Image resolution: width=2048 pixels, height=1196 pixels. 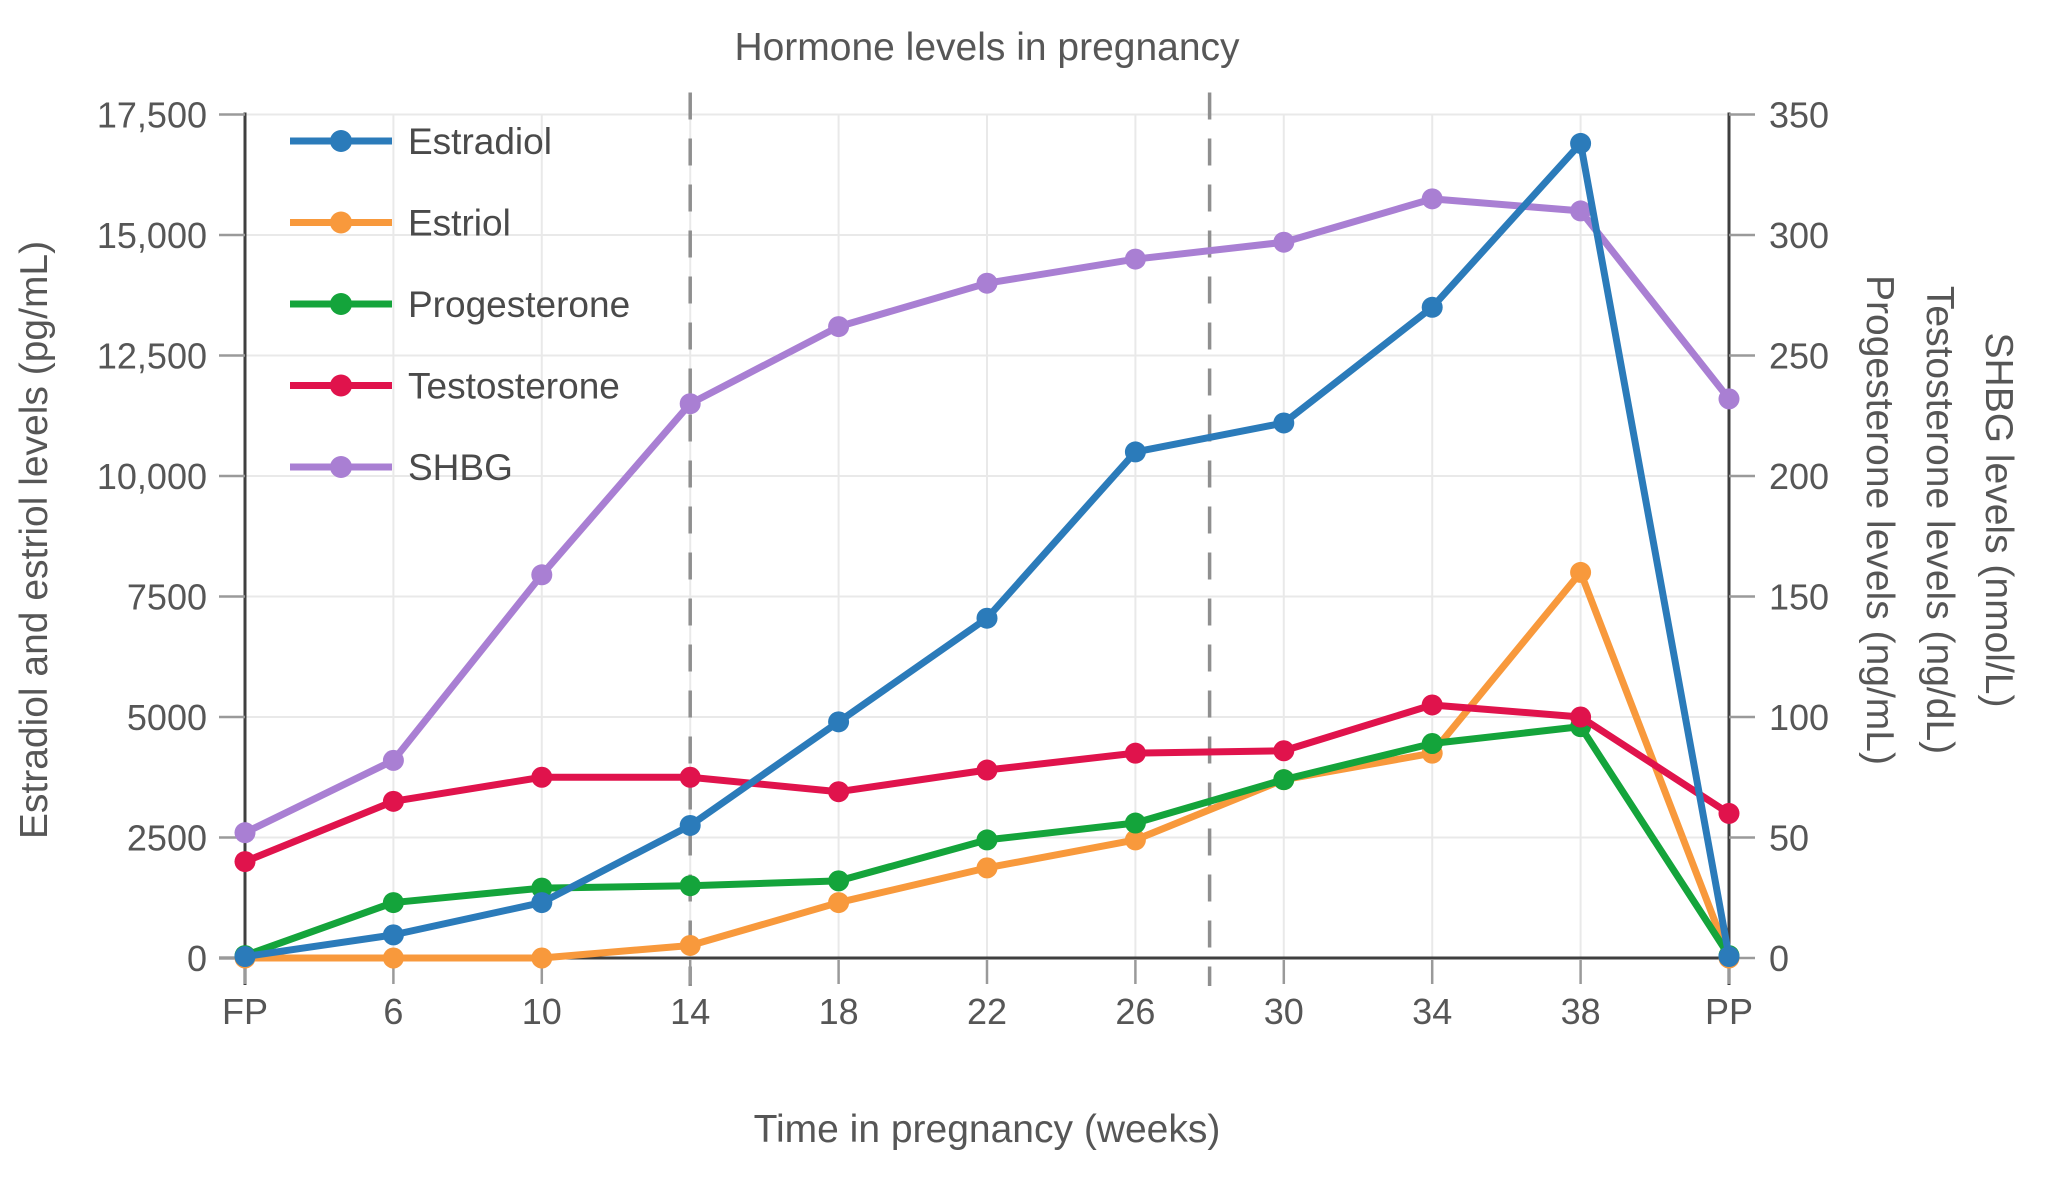 I want to click on left-y-tick-label: 12,500, so click(x=152, y=356).